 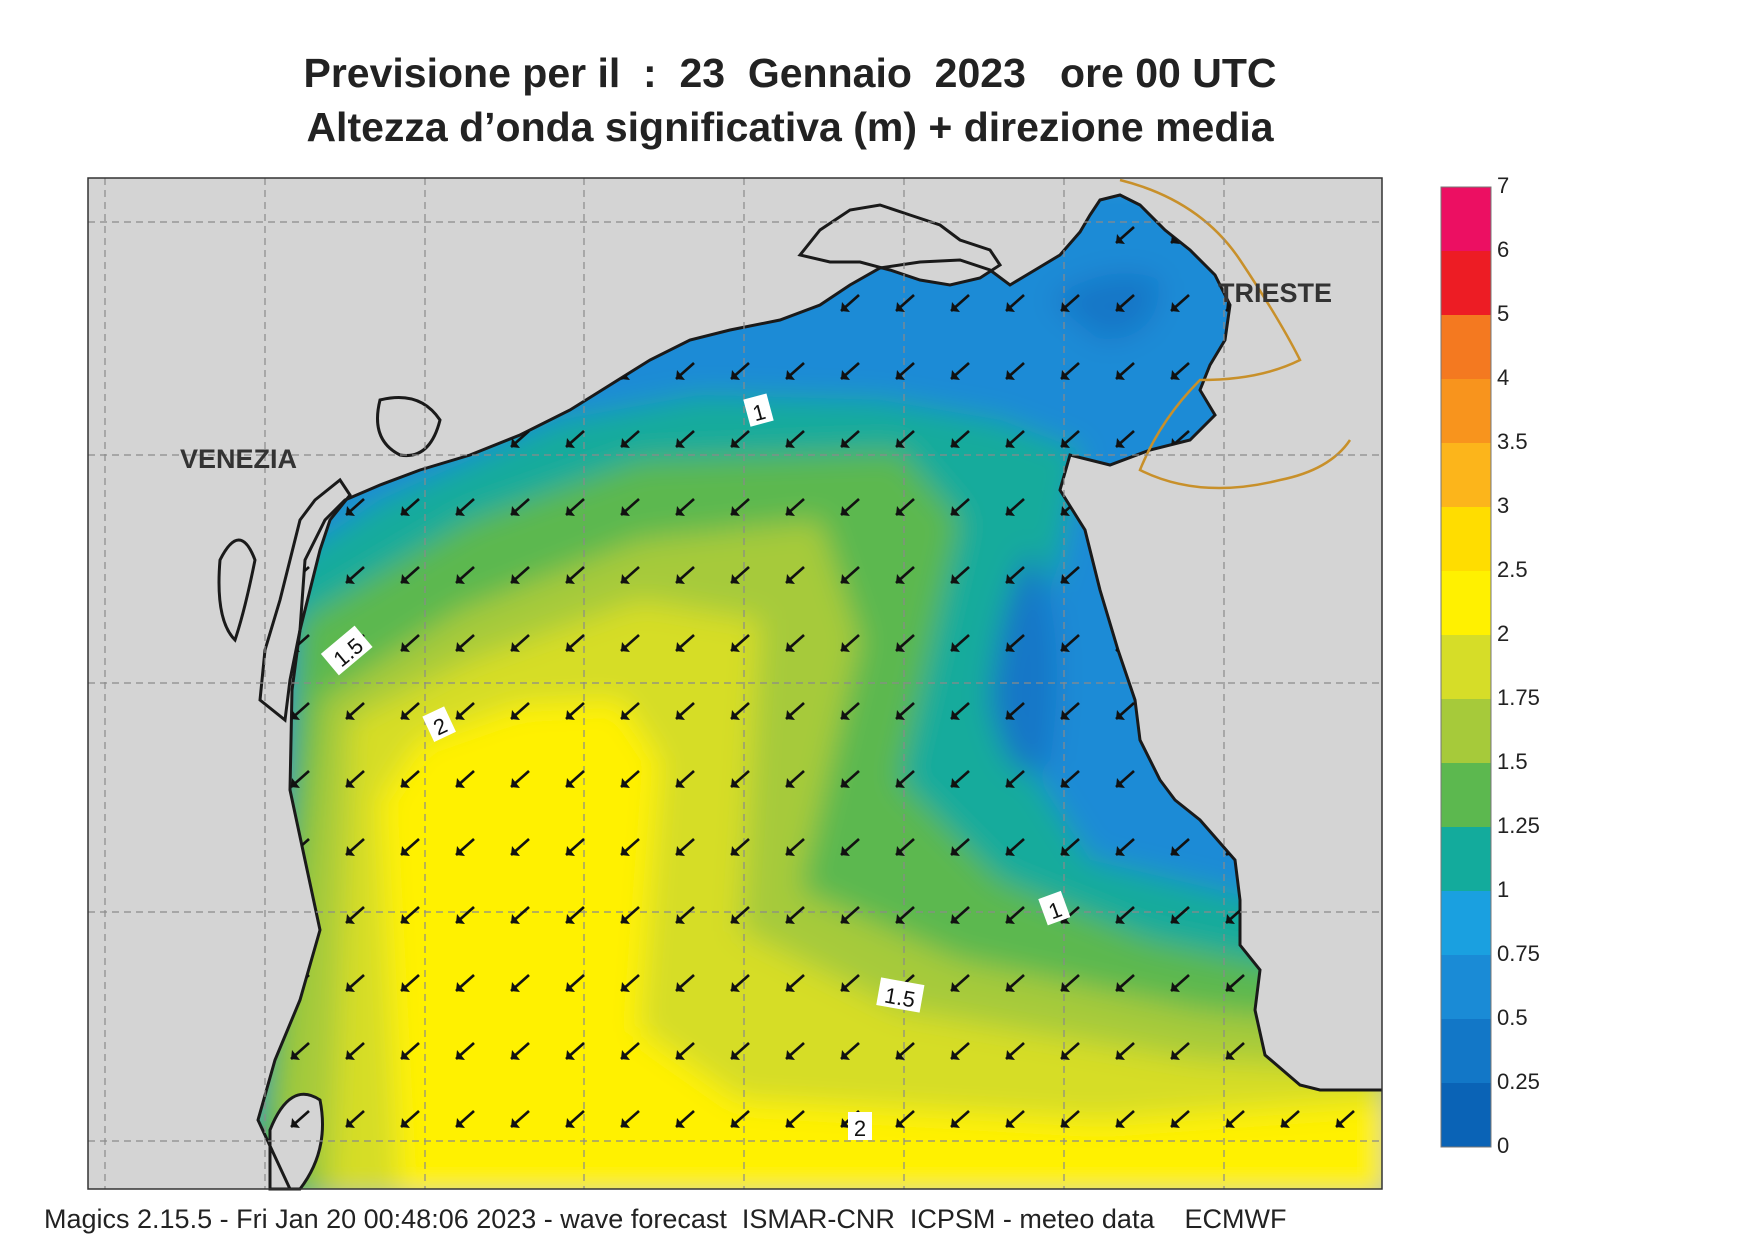 I want to click on contour-label-2-west: 2, so click(x=439, y=724).